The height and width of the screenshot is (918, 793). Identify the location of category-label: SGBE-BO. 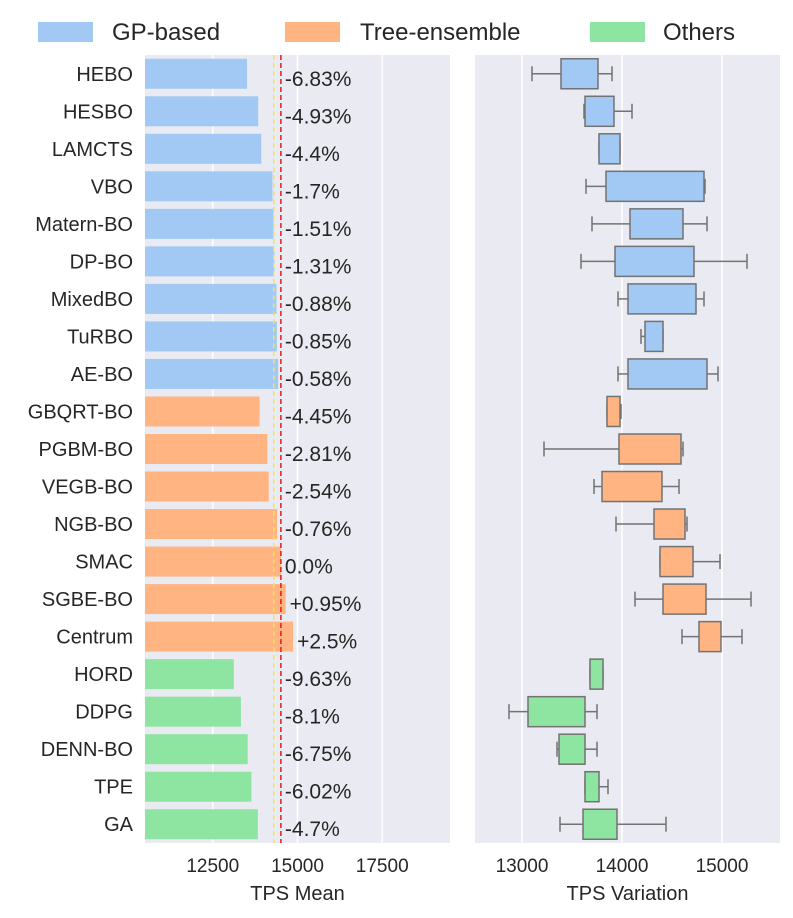
(87, 600).